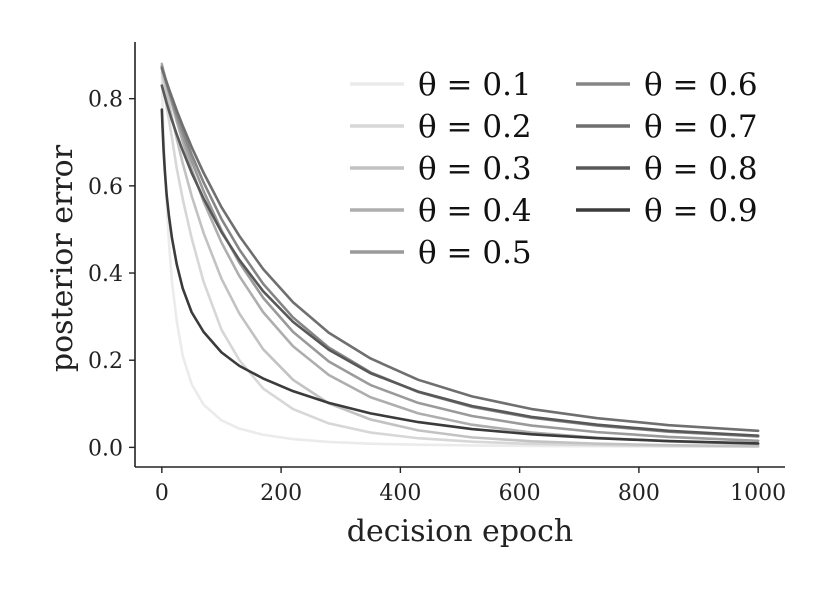  What do you see at coordinates (639, 493) in the screenshot?
I see `x-tick-label: 800` at bounding box center [639, 493].